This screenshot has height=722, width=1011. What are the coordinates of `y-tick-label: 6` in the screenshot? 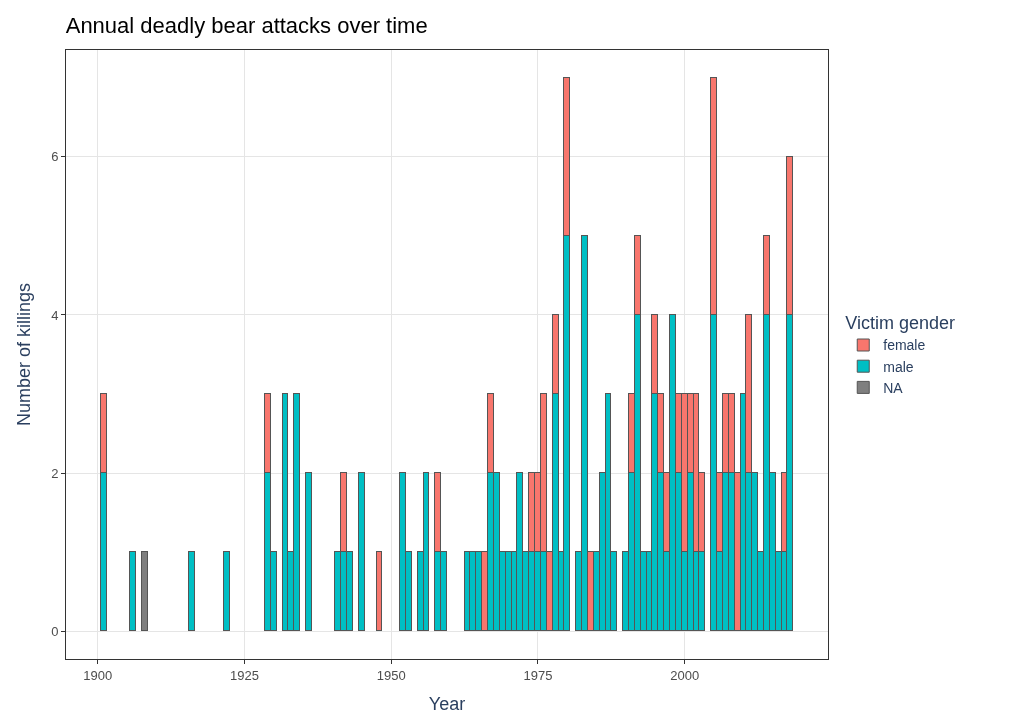 It's located at (55, 157).